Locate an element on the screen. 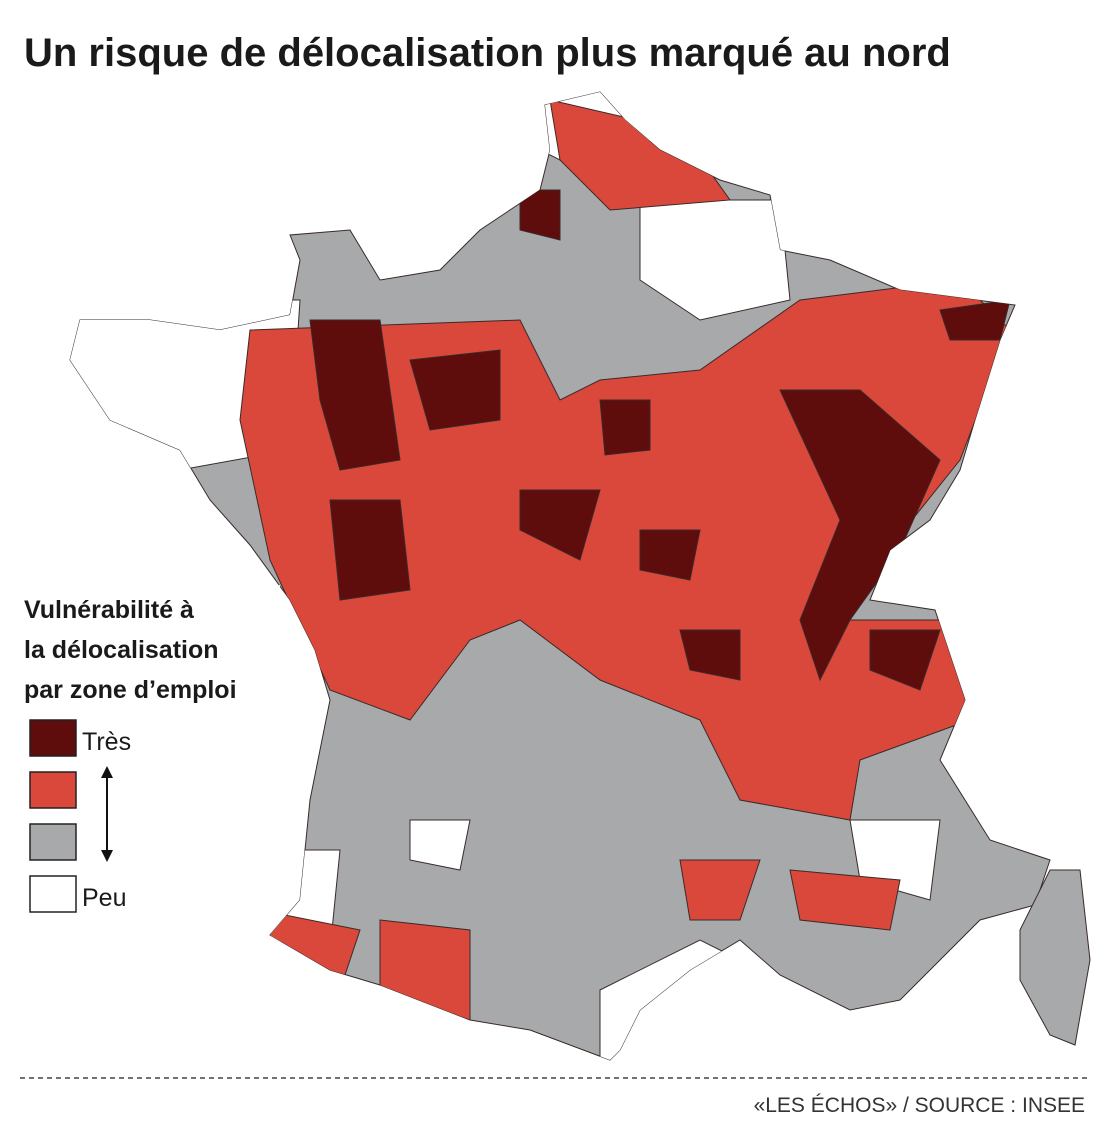  legend-label: Peu is located at coordinates (104, 898).